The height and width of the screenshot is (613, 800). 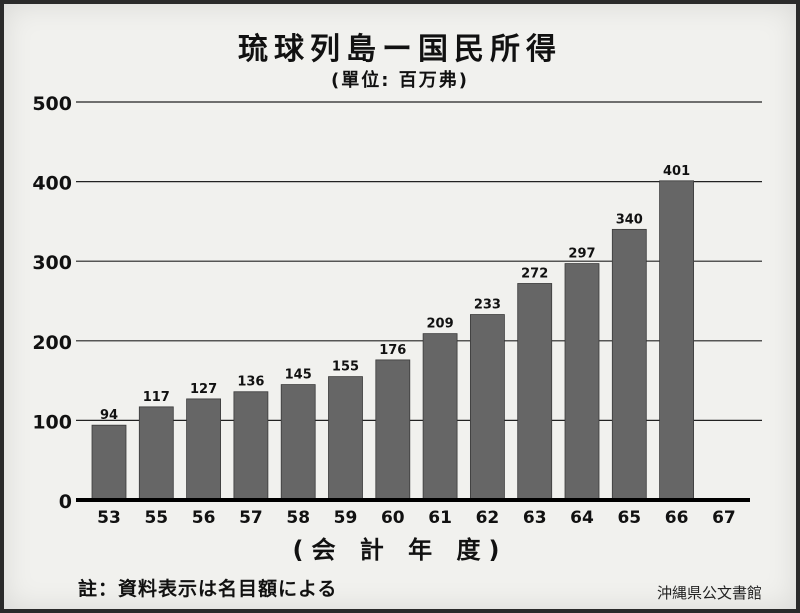 What do you see at coordinates (156, 397) in the screenshot?
I see `value-label: 117` at bounding box center [156, 397].